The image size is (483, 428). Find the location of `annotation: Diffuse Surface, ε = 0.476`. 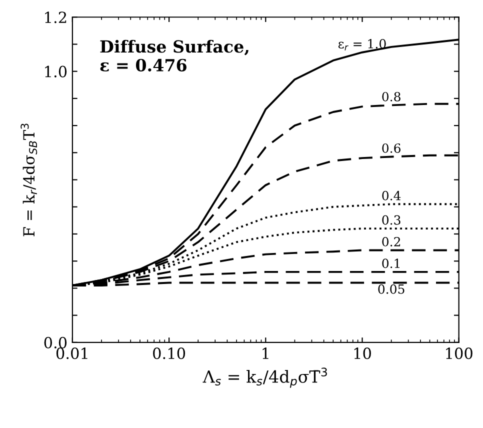

annotation: Diffuse Surface, ε = 0.476 is located at coordinates (174, 56).